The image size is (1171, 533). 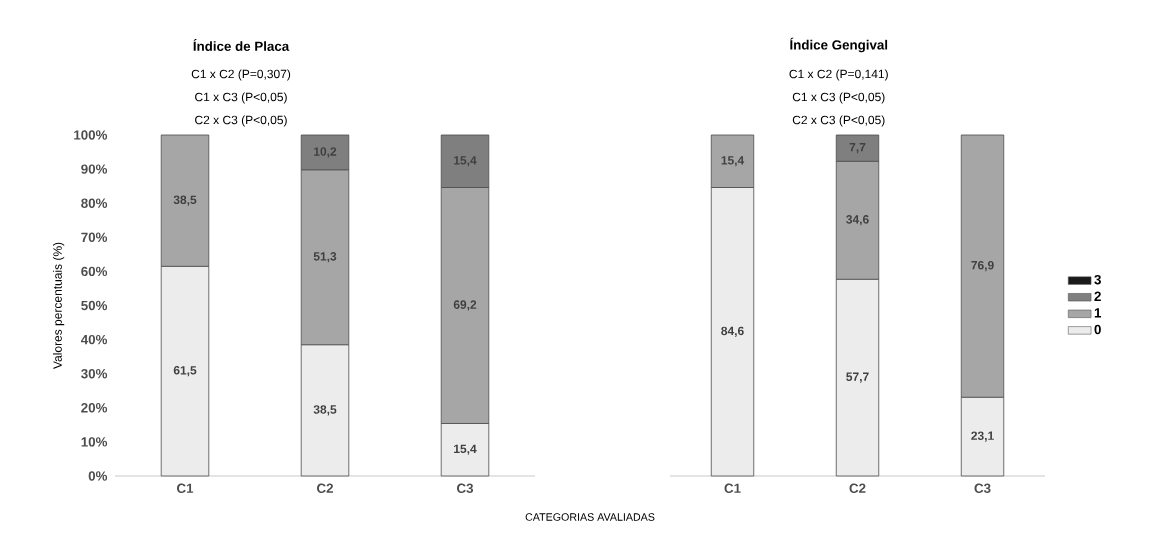 What do you see at coordinates (325, 152) in the screenshot?
I see `data-label: 10,2` at bounding box center [325, 152].